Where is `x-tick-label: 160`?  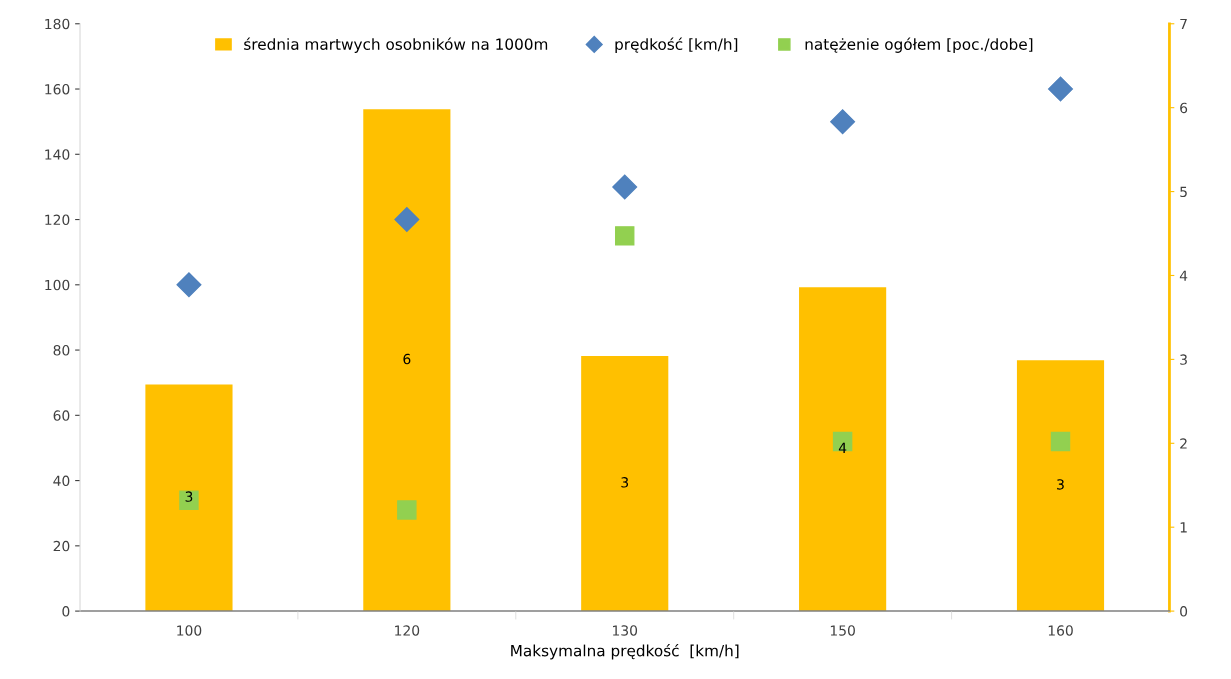
x-tick-label: 160 is located at coordinates (1060, 630).